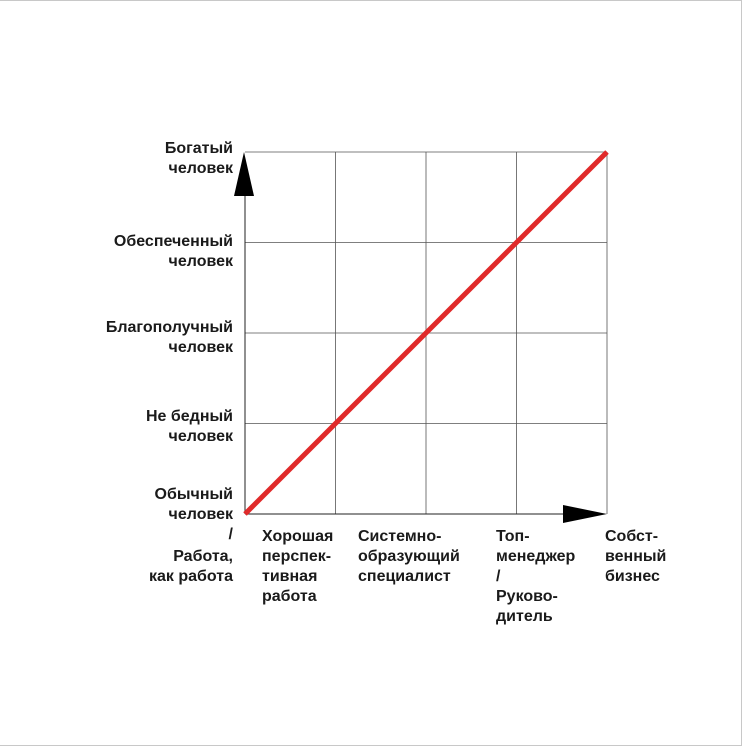  I want to click on y-tick-label: Не бедный человек, so click(190, 426).